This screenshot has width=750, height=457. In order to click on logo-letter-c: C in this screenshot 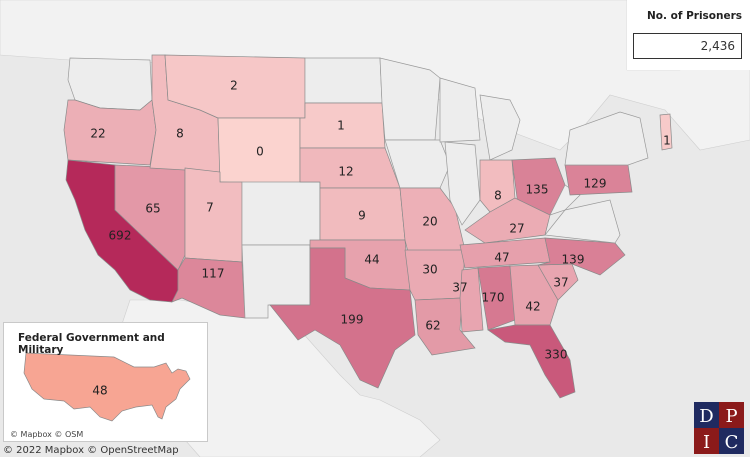, I will do `click(732, 442)`.